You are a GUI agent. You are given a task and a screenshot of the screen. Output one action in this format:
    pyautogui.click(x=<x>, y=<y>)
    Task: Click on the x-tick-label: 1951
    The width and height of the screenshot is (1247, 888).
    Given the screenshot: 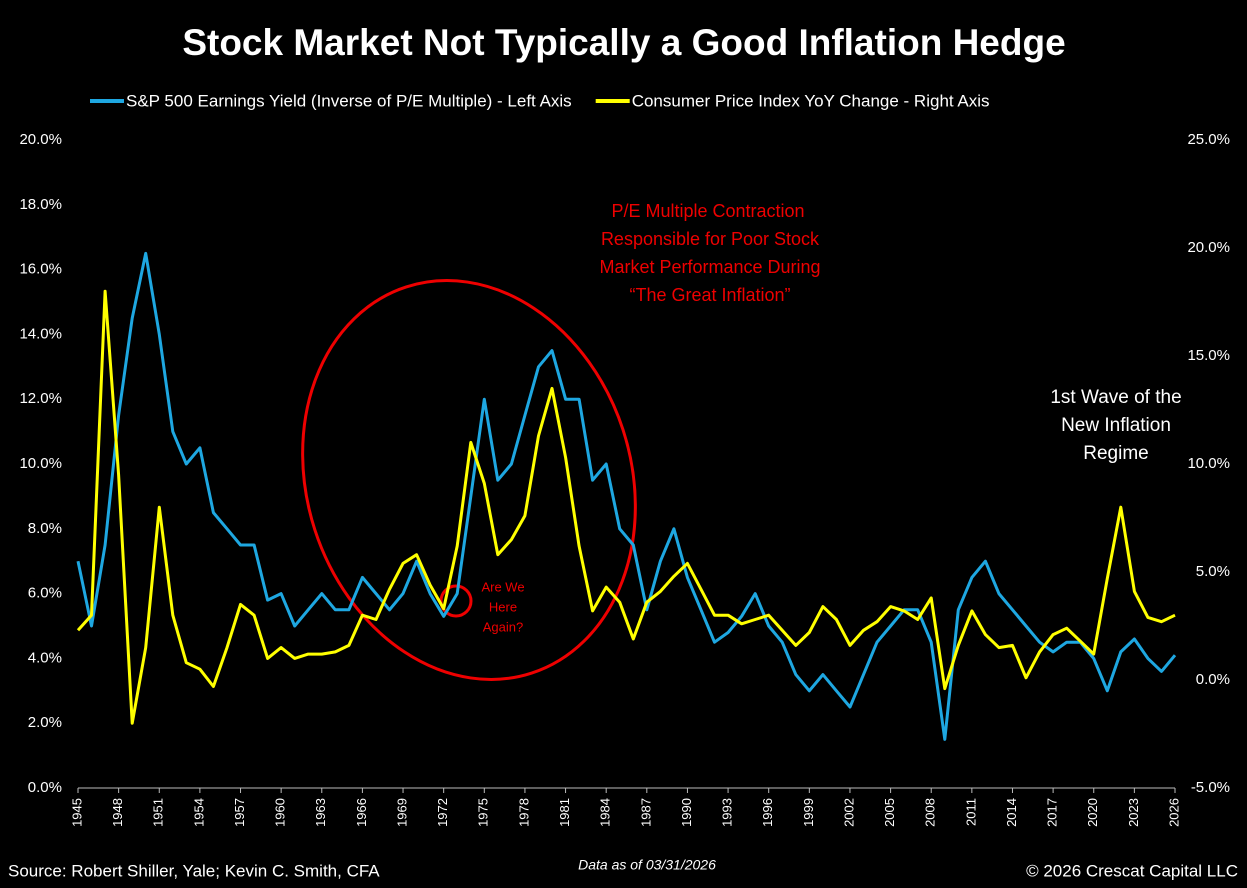 What is the action you would take?
    pyautogui.click(x=158, y=812)
    